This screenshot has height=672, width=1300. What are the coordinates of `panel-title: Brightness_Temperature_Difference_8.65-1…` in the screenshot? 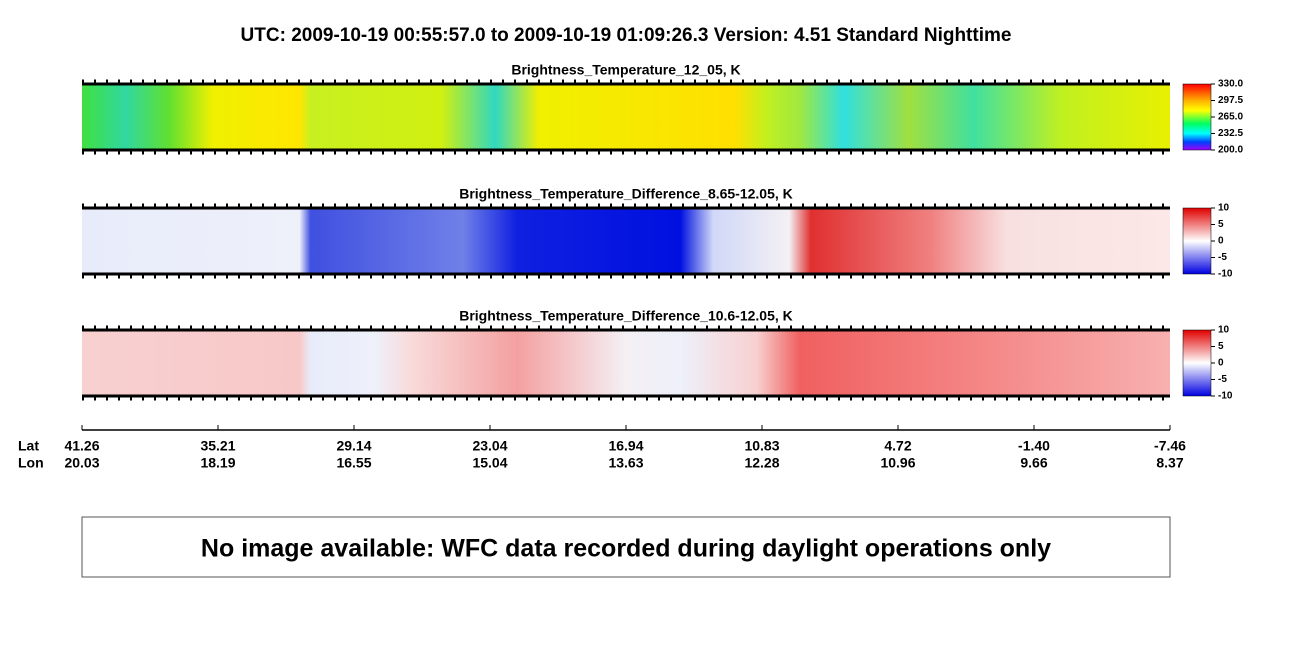 It's located at (626, 194).